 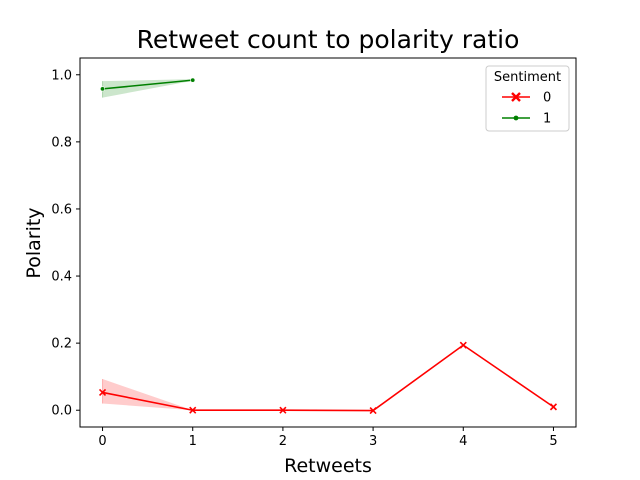 I want to click on y-tick-label: 0.4, so click(x=61, y=277).